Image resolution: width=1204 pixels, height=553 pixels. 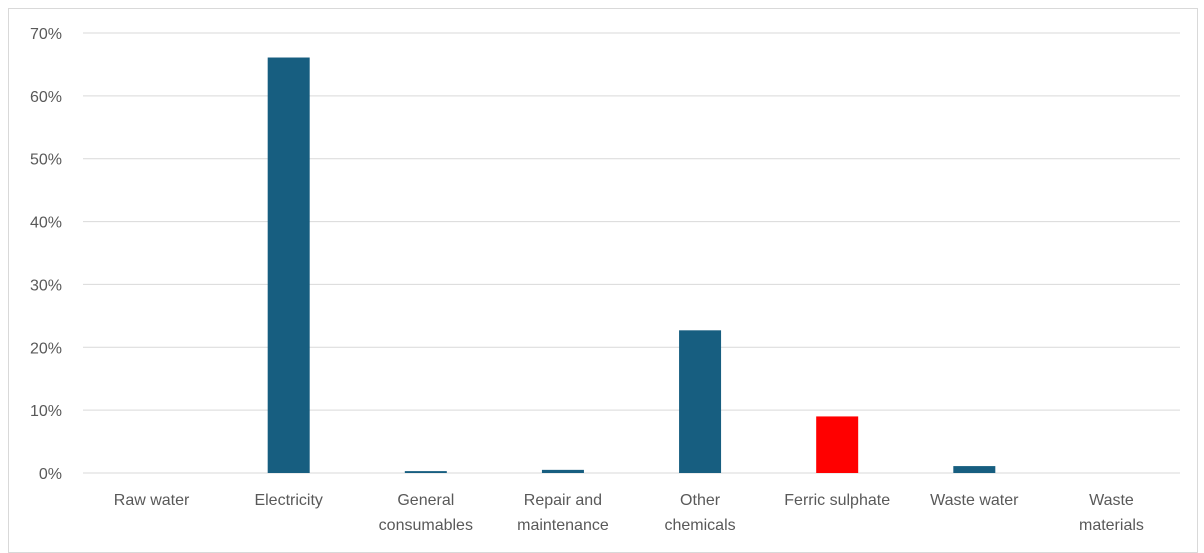 What do you see at coordinates (46, 34) in the screenshot?
I see `y-tick-label: 70%` at bounding box center [46, 34].